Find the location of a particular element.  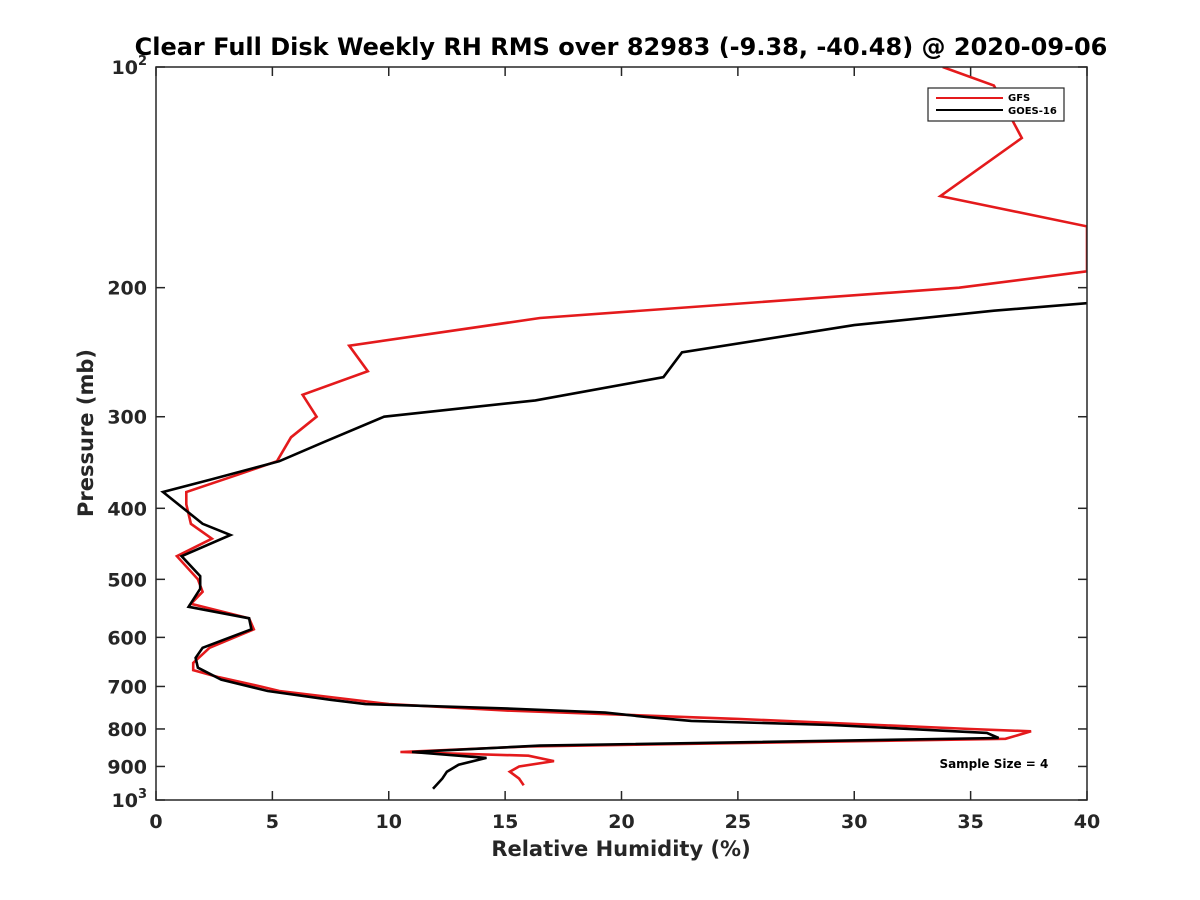

y-tick-label: 700 is located at coordinates (127, 687).